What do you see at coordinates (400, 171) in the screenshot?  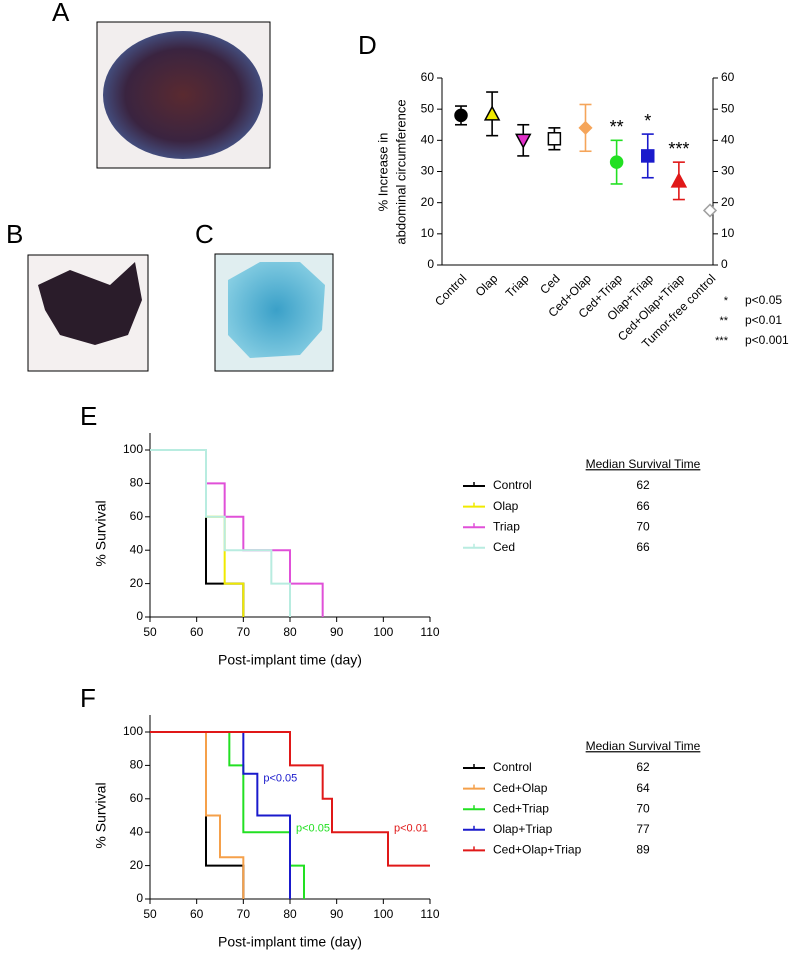 I see `y-axis-label: abdominal circumference` at bounding box center [400, 171].